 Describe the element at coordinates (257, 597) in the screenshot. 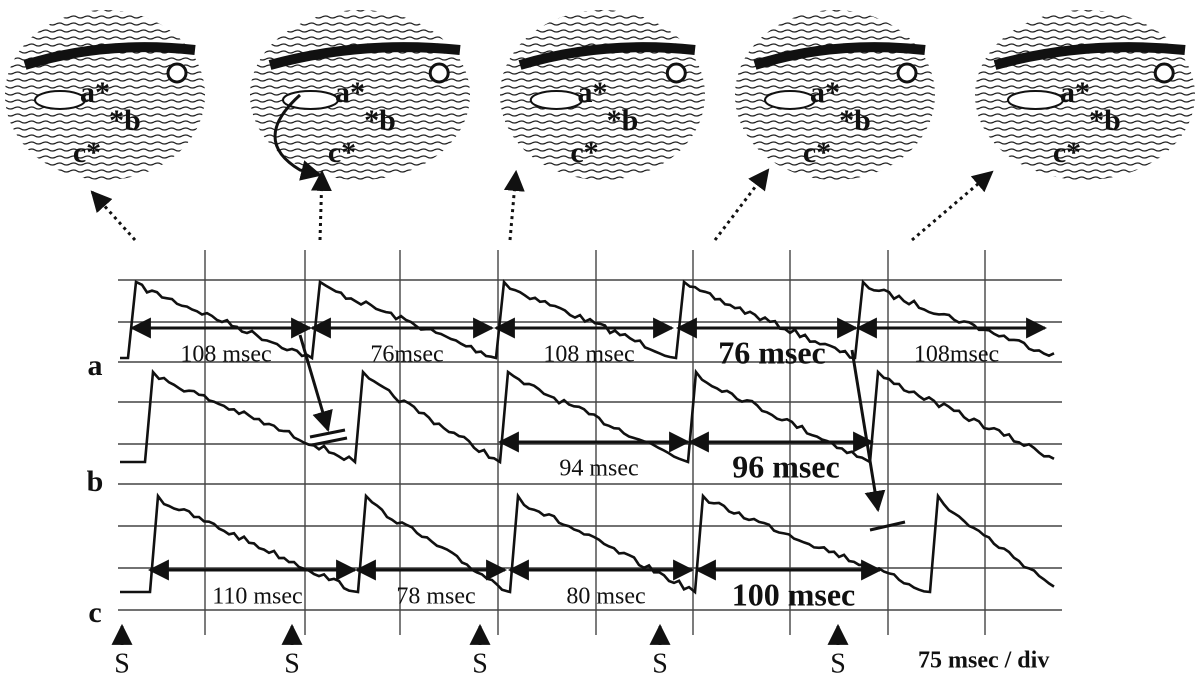

I see `interval-label: 110 msec` at that location.